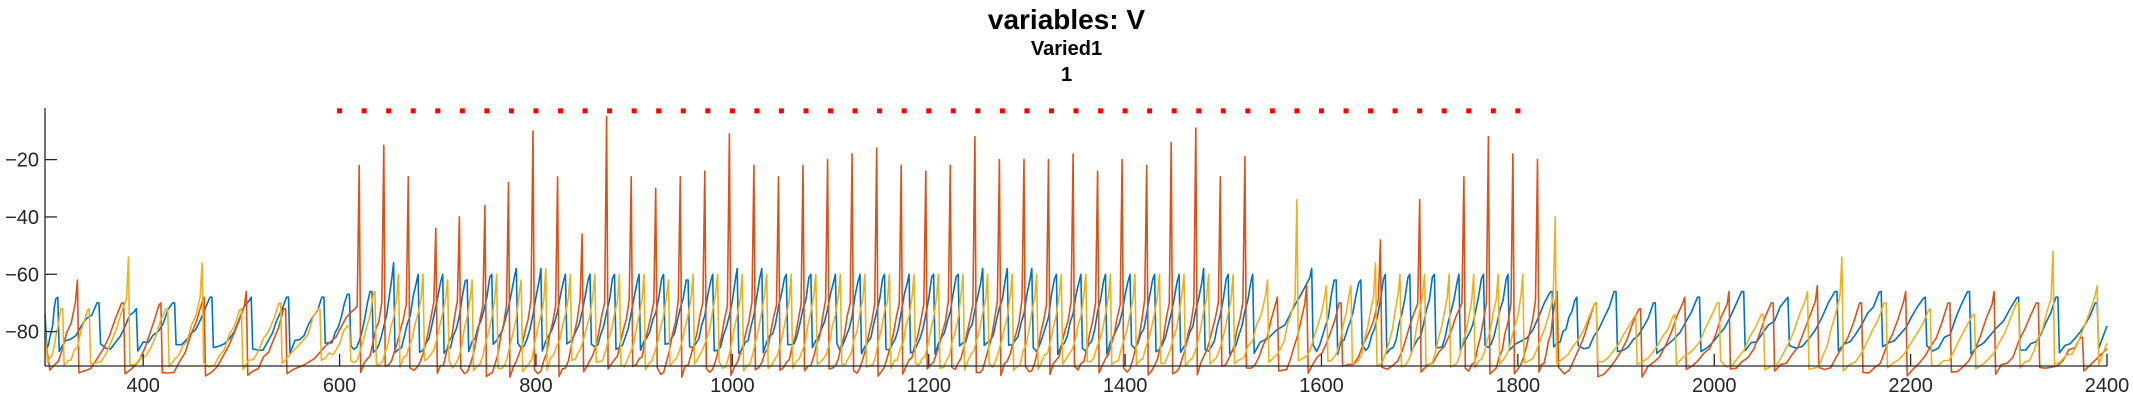 The image size is (2133, 400). Describe the element at coordinates (1910, 386) in the screenshot. I see `x-tick-label: 2200` at that location.